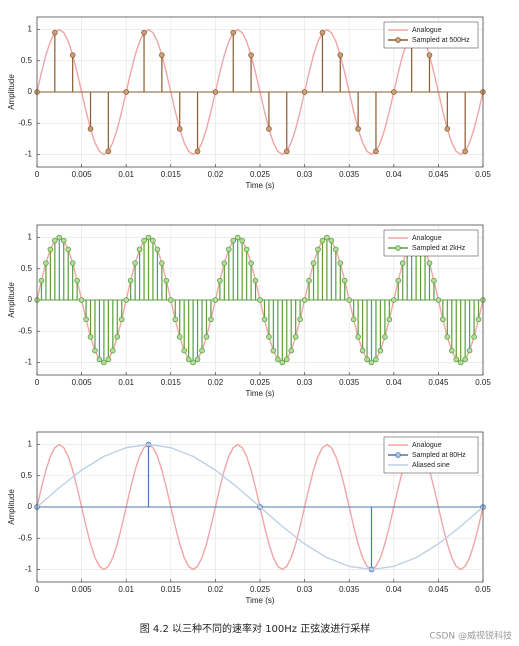 Image resolution: width=519 pixels, height=646 pixels. Describe the element at coordinates (30, 506) in the screenshot. I see `y-tick-label: 0` at that location.